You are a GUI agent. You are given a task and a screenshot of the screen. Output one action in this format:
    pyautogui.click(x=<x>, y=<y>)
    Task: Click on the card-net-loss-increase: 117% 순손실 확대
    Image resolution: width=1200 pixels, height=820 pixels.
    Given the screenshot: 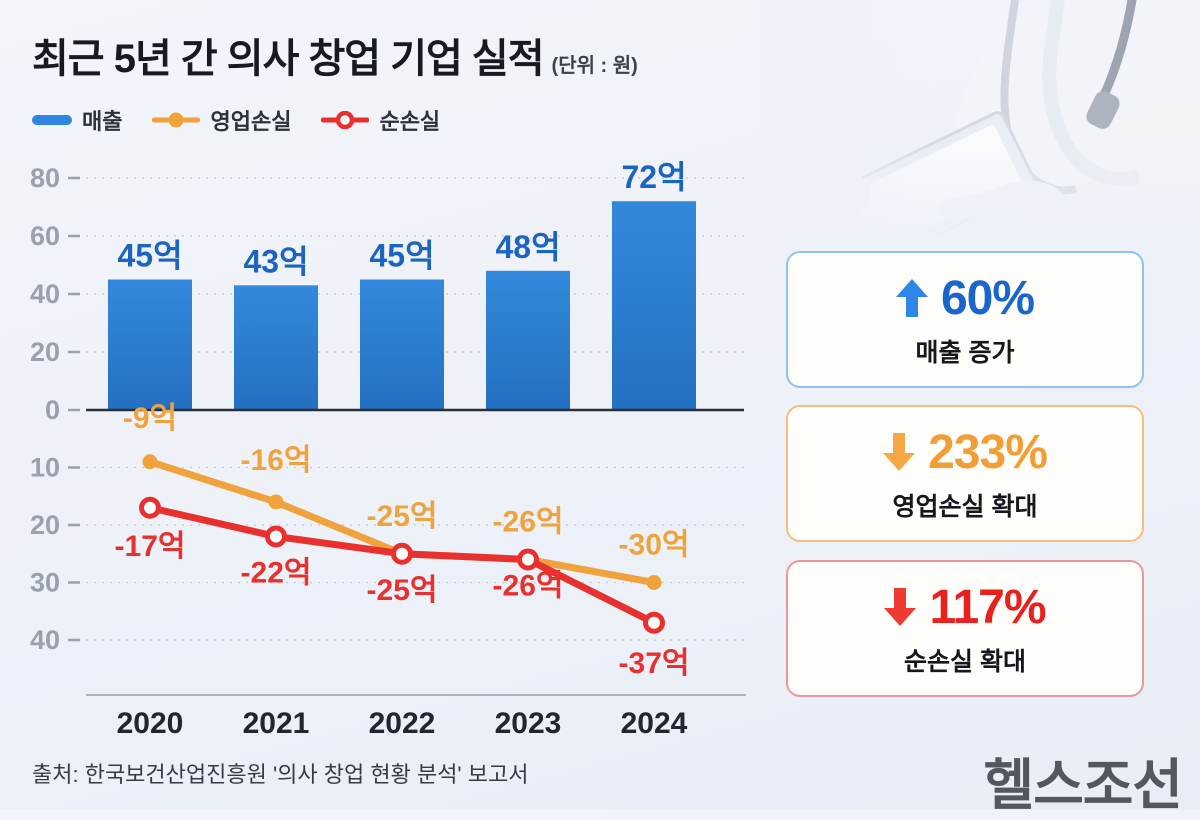 What is the action you would take?
    pyautogui.click(x=965, y=628)
    